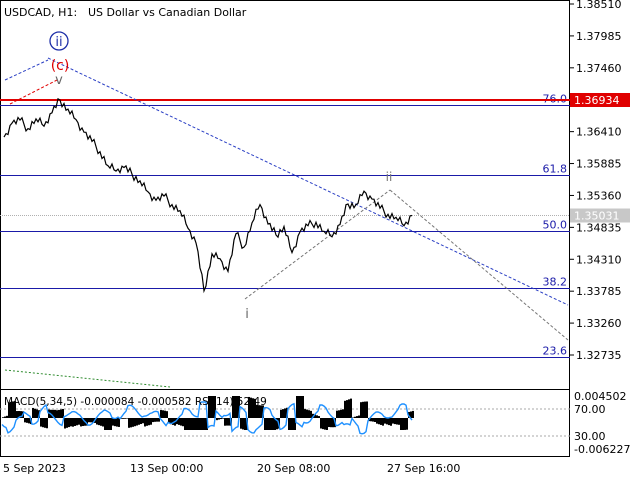 The height and width of the screenshot is (480, 640). Describe the element at coordinates (599, 164) in the screenshot. I see `price-tick-label: 1.35885` at that location.